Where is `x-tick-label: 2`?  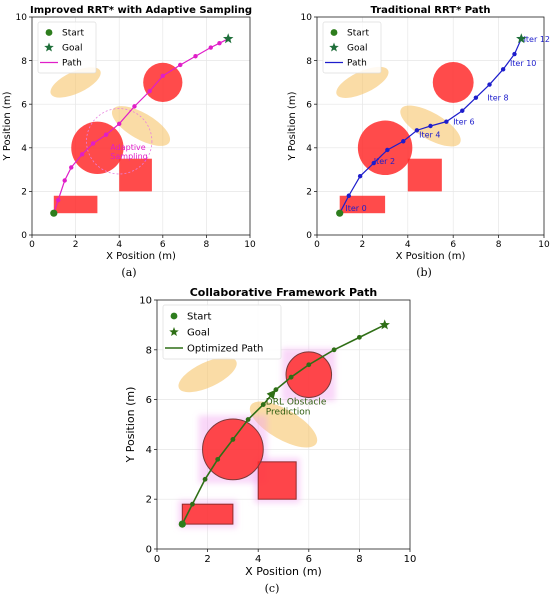
x-tick-label: 2 is located at coordinates (363, 245).